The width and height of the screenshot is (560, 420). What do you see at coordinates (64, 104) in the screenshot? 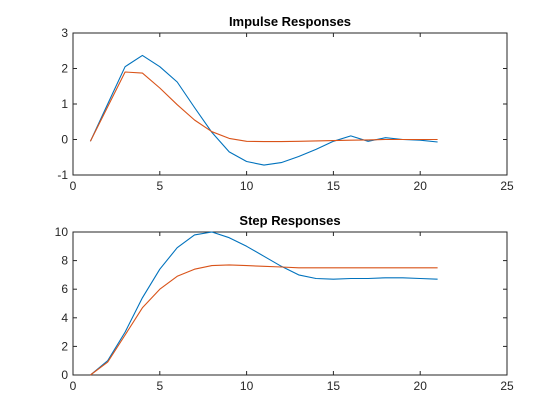
I see `impulse-y-tick-label: 1` at bounding box center [64, 104].